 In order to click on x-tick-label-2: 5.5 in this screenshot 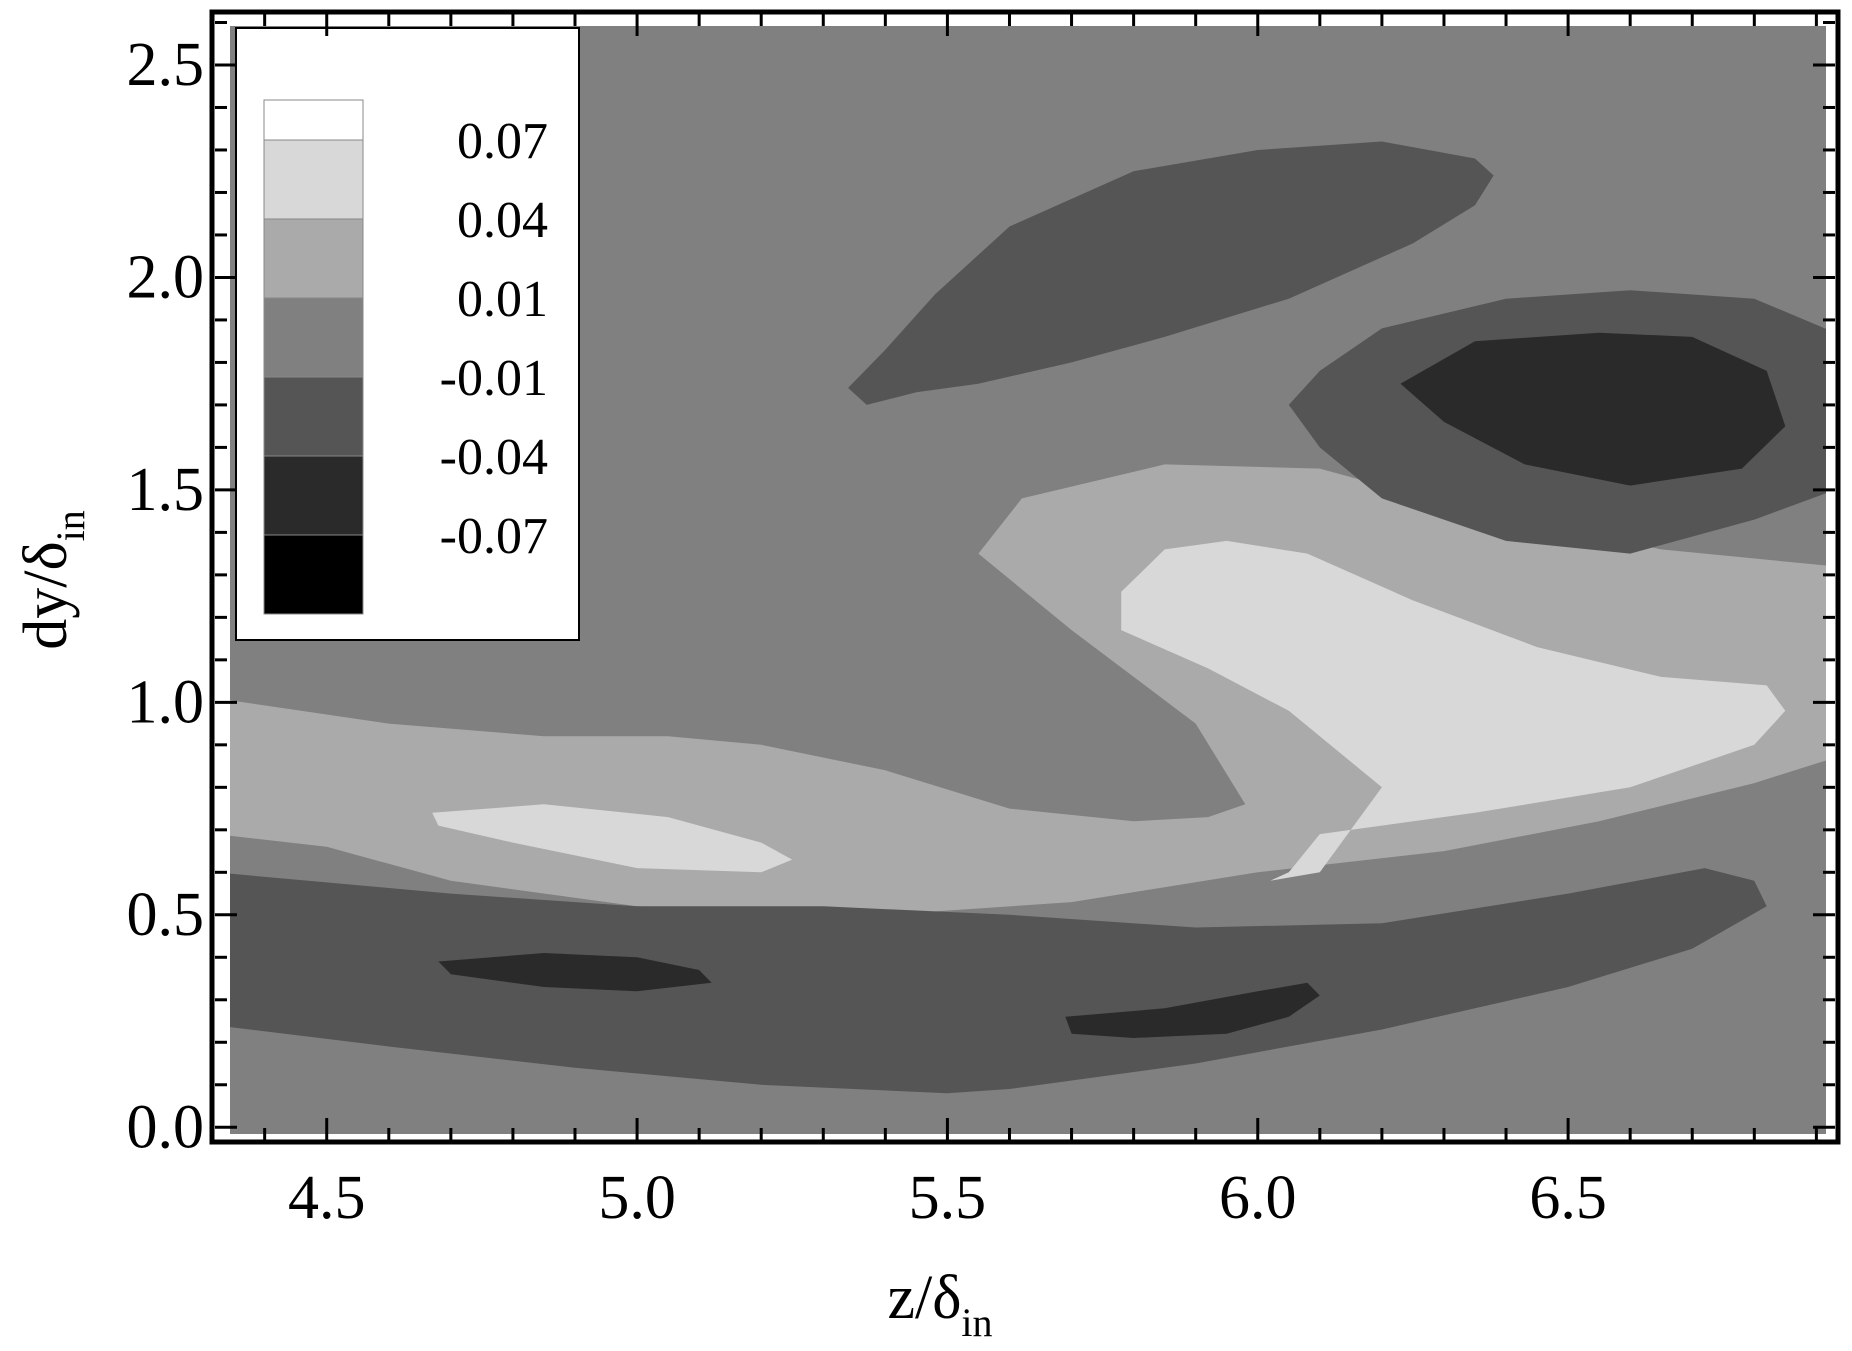, I will do `click(948, 1198)`.